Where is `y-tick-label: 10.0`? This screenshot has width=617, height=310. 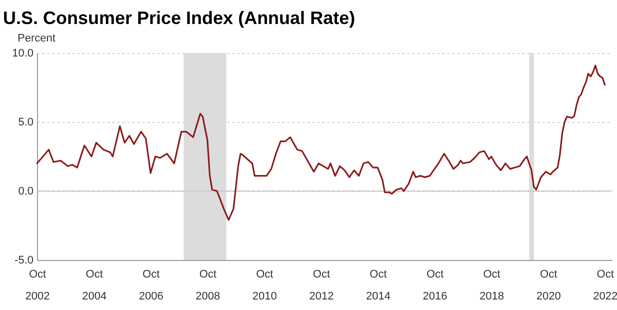 y-tick-label: 10.0 is located at coordinates (23, 54).